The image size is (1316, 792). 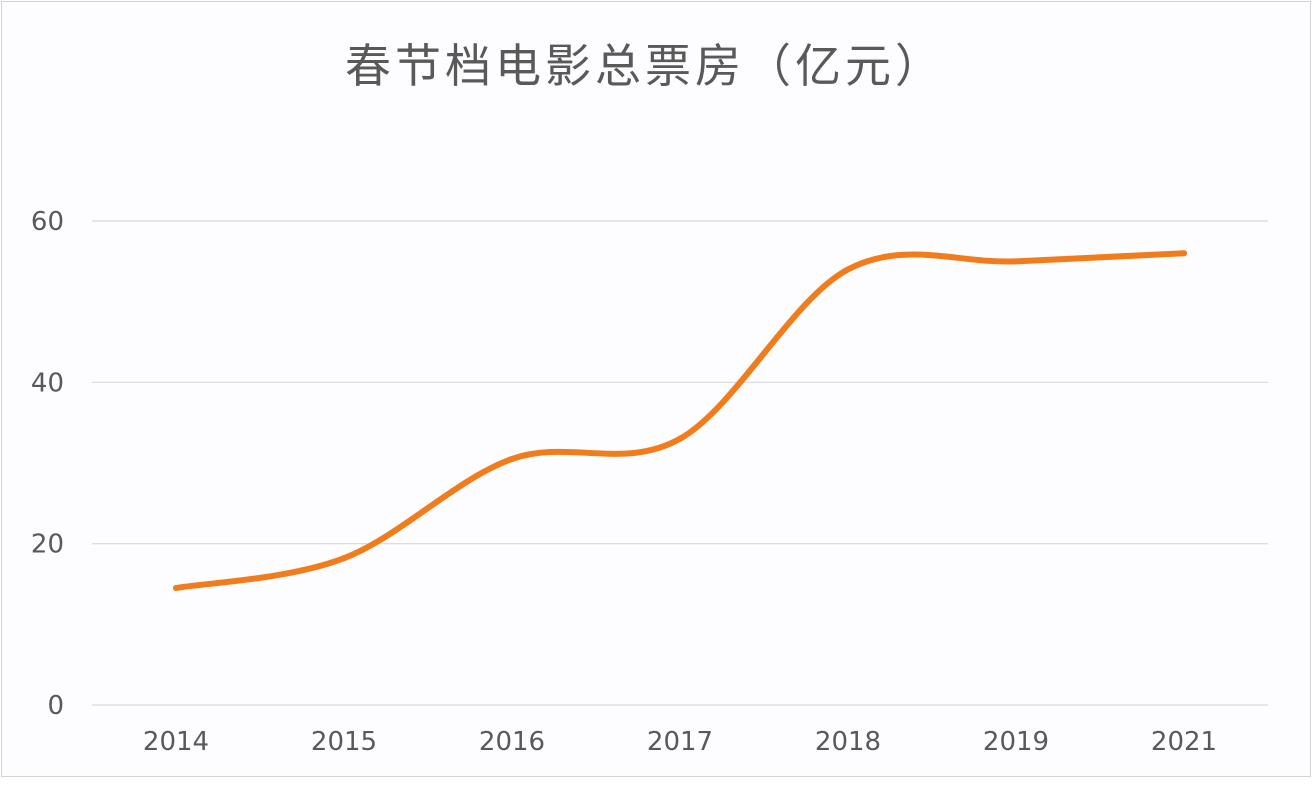 I want to click on x-tick-label: 2018, so click(x=848, y=742).